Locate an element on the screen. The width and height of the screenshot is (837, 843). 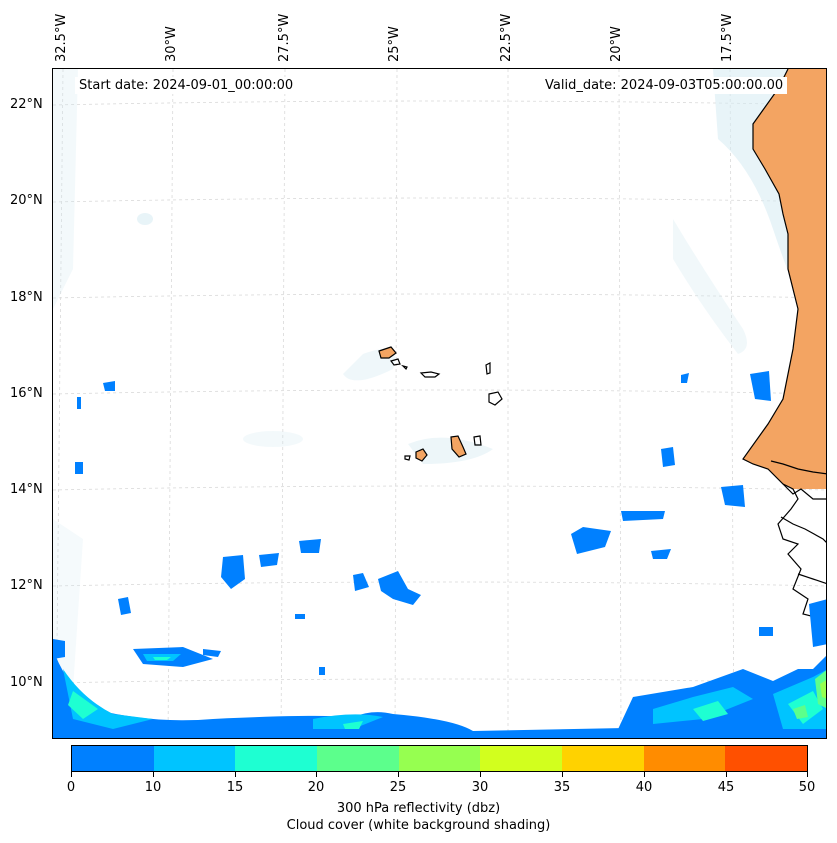
lon-label-32-5w: 32.5°W is located at coordinates (61, 37).